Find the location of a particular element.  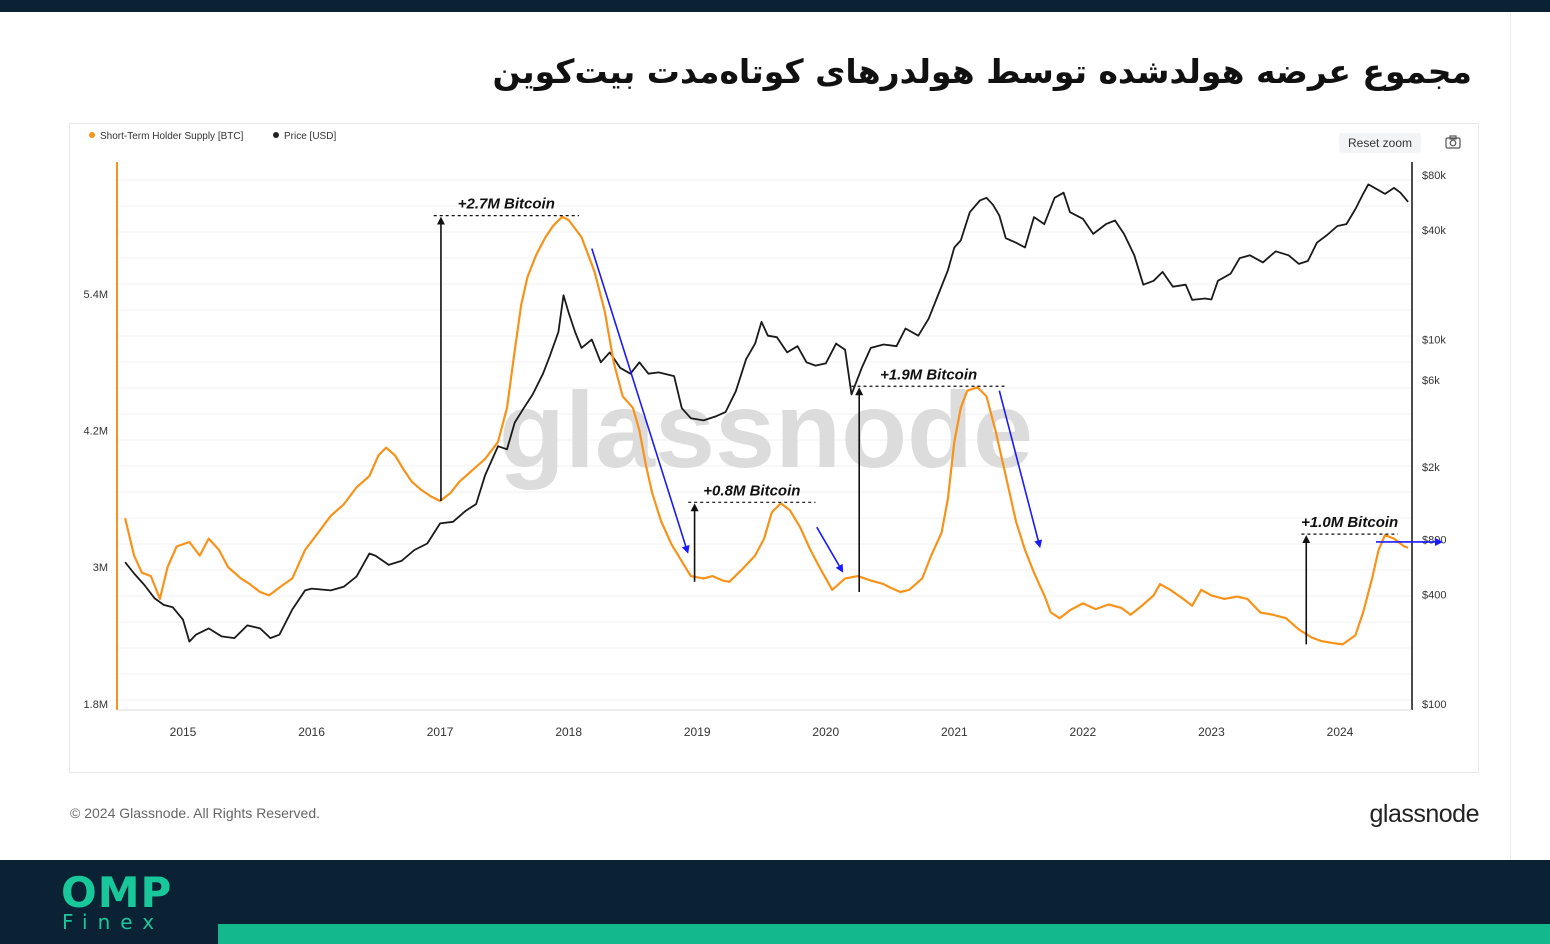

x-tick-label: 2023 is located at coordinates (1211, 732).